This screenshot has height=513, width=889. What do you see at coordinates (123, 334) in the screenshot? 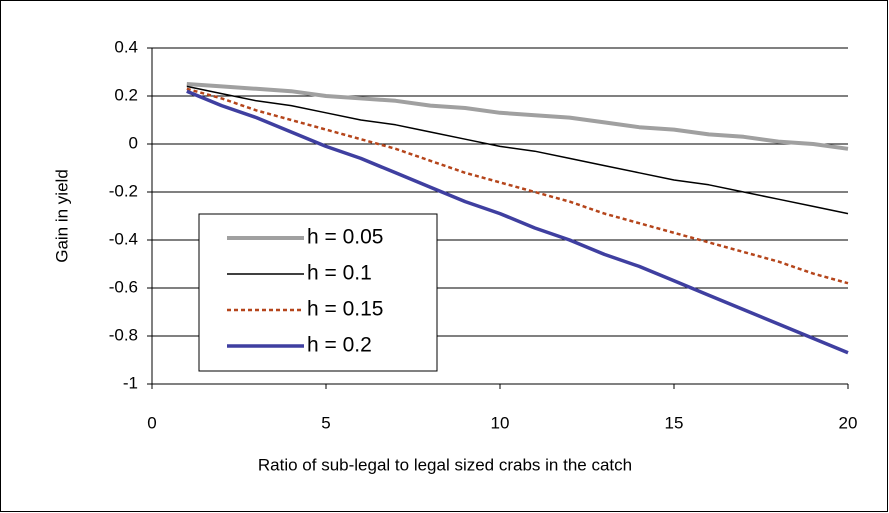
I see `y-tick-label: -0.8` at bounding box center [123, 334].